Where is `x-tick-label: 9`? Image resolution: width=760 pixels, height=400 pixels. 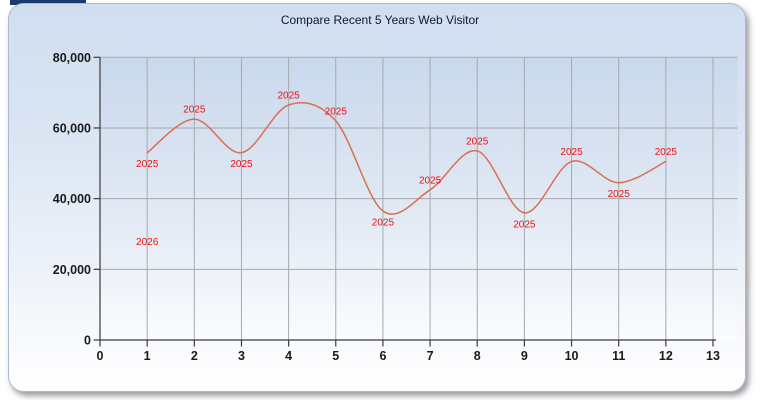 x-tick-label: 9 is located at coordinates (524, 356).